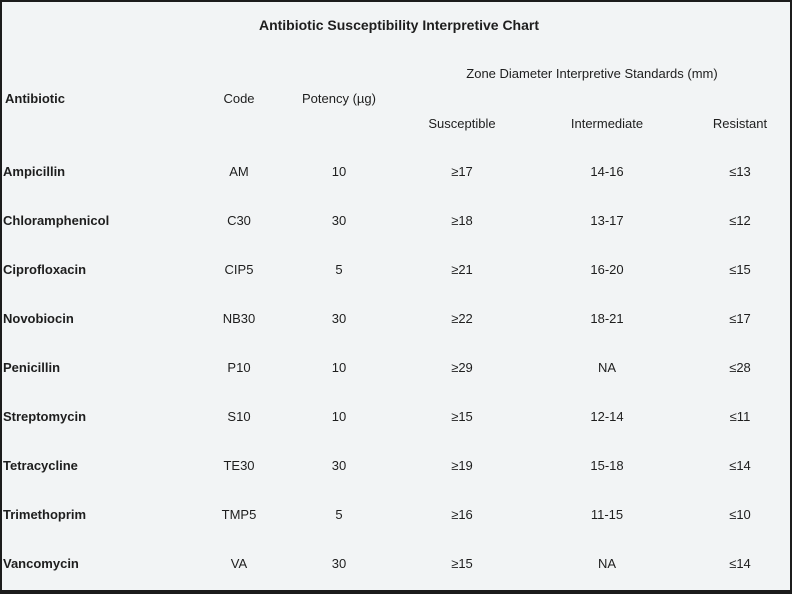 This screenshot has width=792, height=594. Describe the element at coordinates (396, 419) in the screenshot. I see `table-row: Streptomycin S10 10 ≥15 12-14 ≤11` at that location.